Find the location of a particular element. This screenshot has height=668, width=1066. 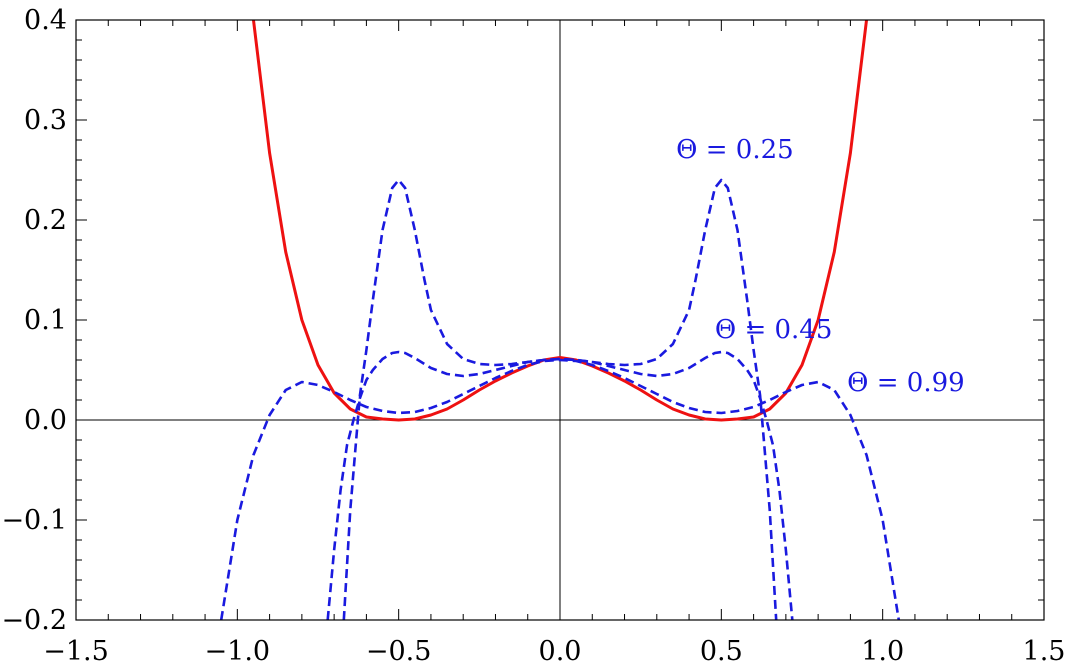

x-tick-label: 1.0 is located at coordinates (882, 651).